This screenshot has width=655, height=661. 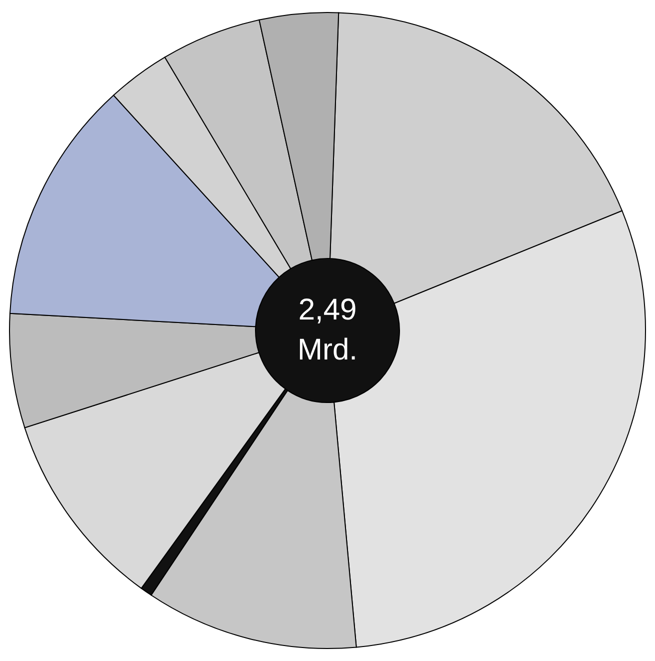 What do you see at coordinates (328, 330) in the screenshot?
I see `text: 2,49 Mrd.` at bounding box center [328, 330].